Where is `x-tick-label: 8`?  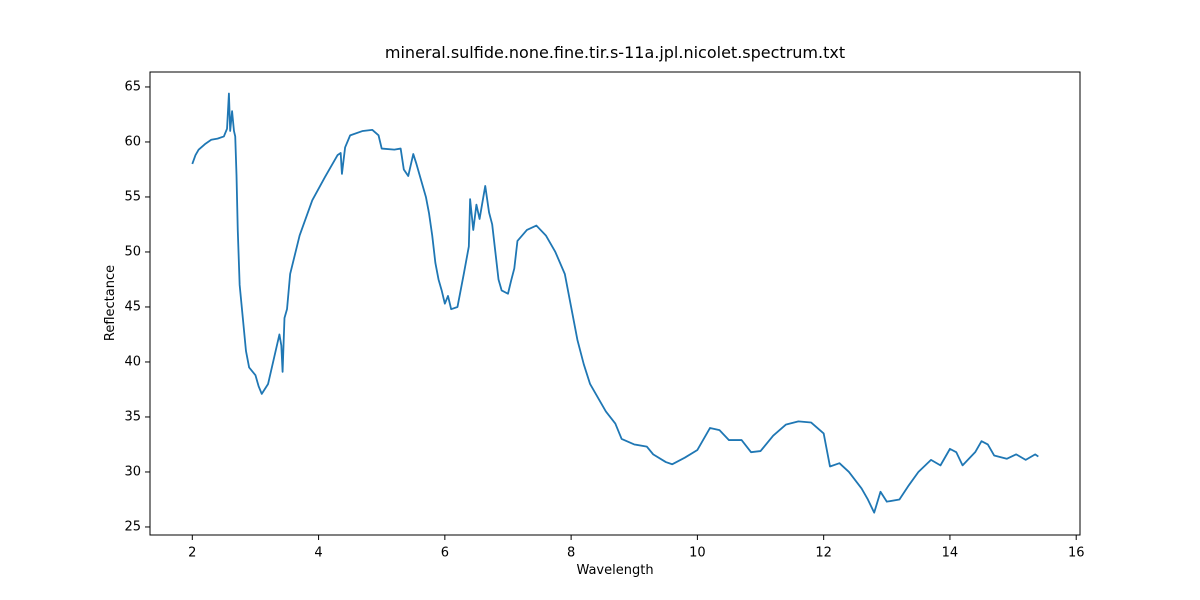 x-tick-label: 8 is located at coordinates (571, 553).